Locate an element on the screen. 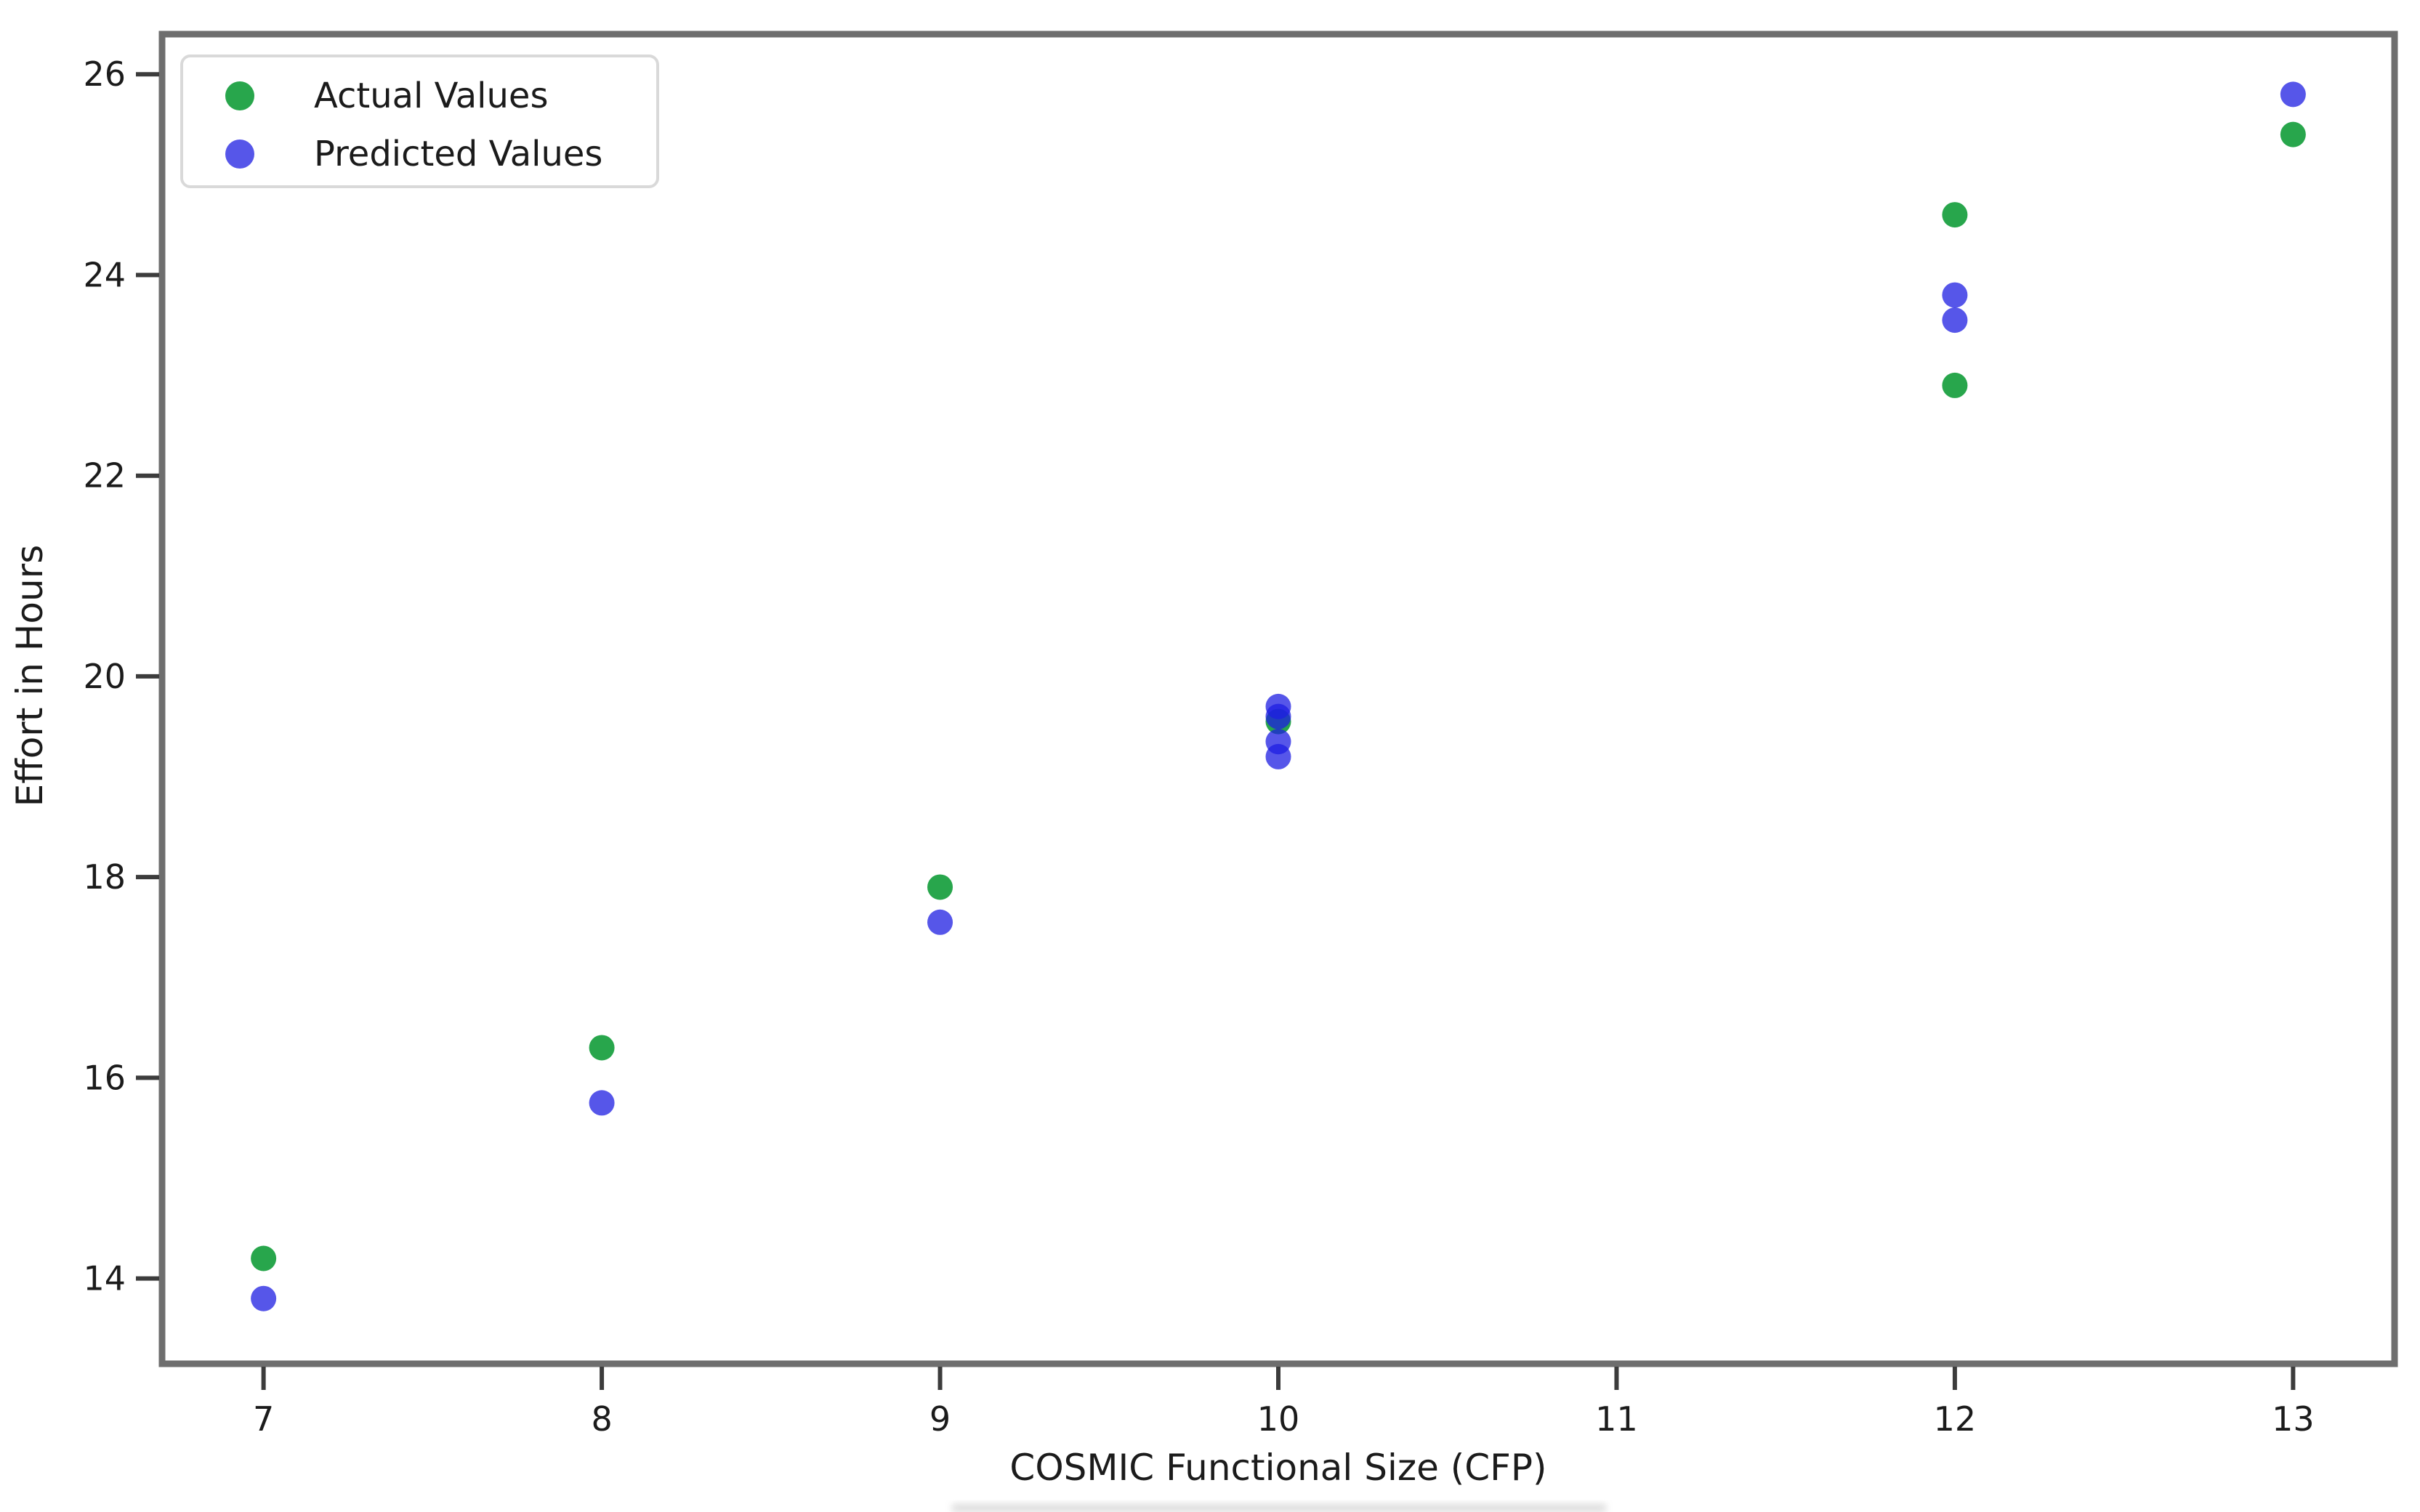 The image size is (2420, 1512). x-axis: 7 8 9 10 11 12 13 is located at coordinates (1284, 1403).